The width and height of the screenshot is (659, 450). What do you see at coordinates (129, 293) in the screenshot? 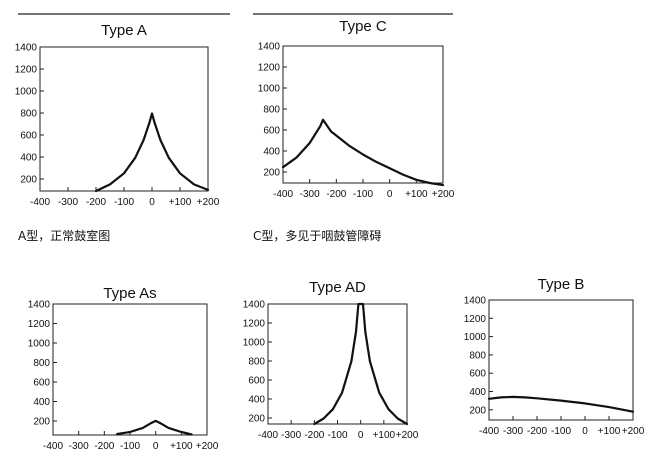
I see `chart-title: Type As` at bounding box center [129, 293].